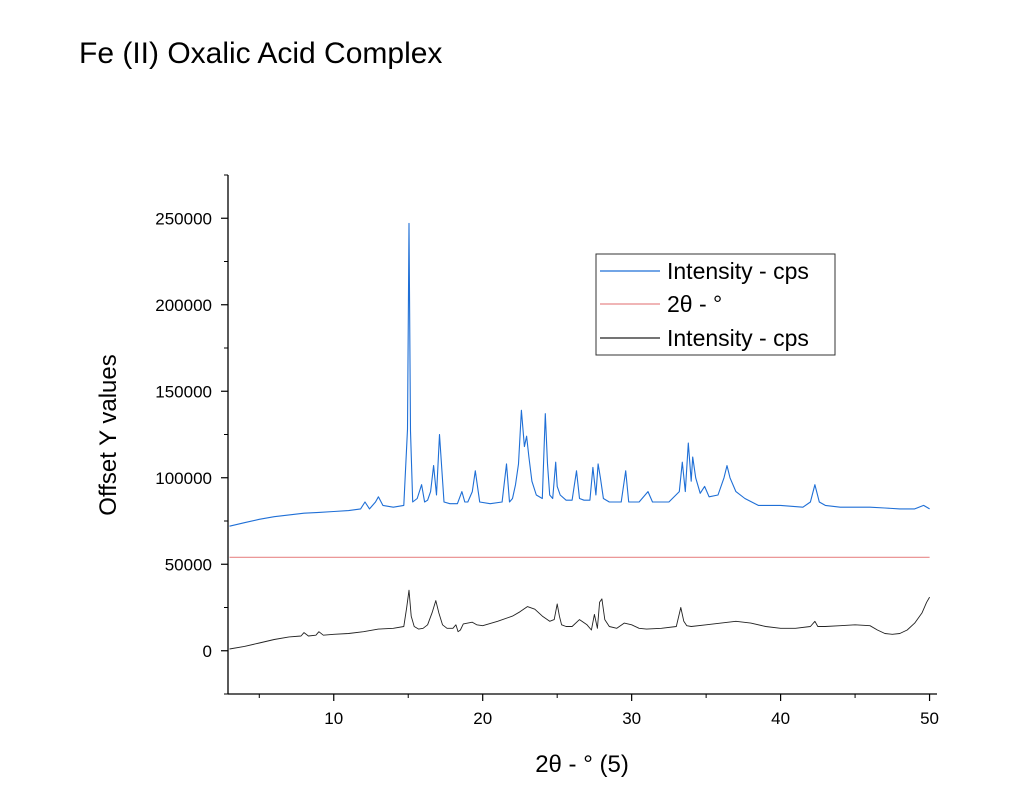  What do you see at coordinates (694, 304) in the screenshot?
I see `legend-label: 2θ - °` at bounding box center [694, 304].